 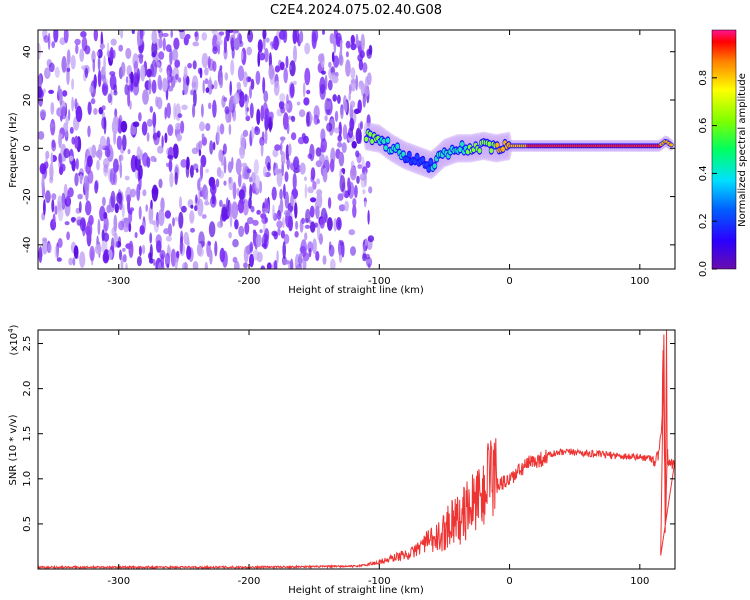 I want to click on colorbar-gradient, so click(x=724, y=149).